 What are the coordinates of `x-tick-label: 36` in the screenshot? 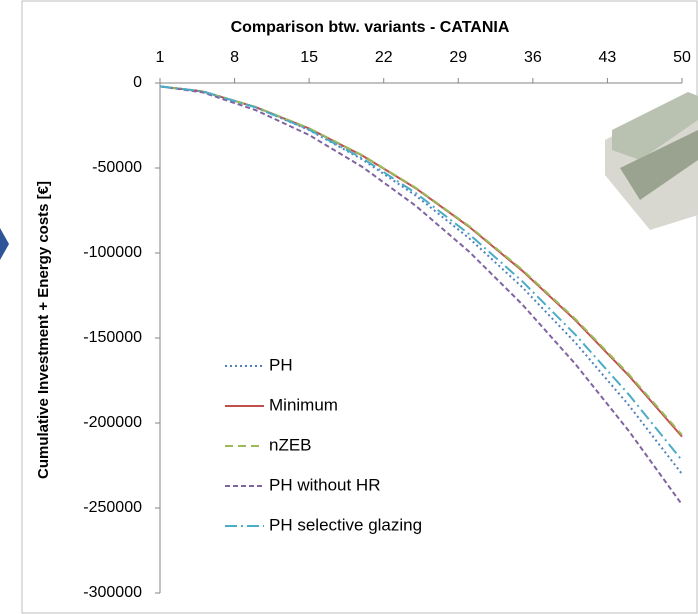 It's located at (533, 57).